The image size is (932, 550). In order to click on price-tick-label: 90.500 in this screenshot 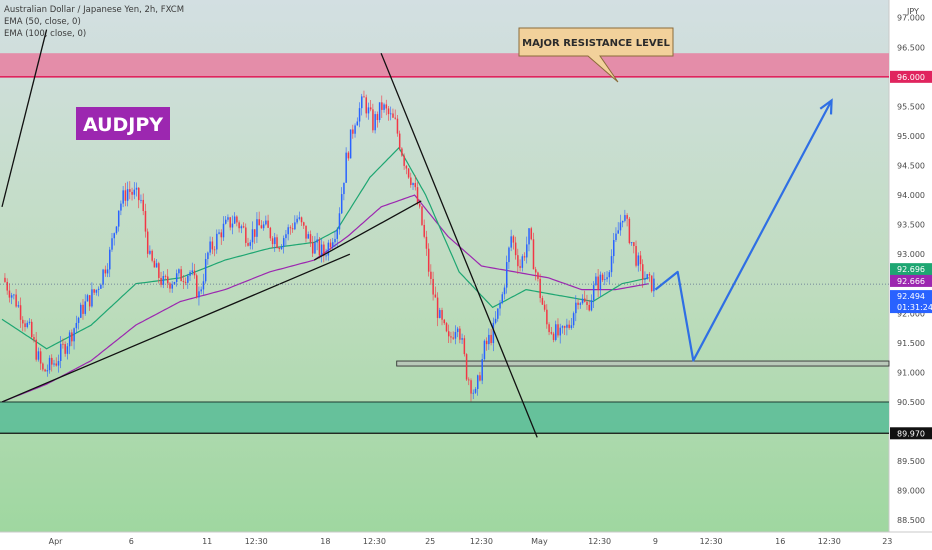, I will do `click(911, 402)`.